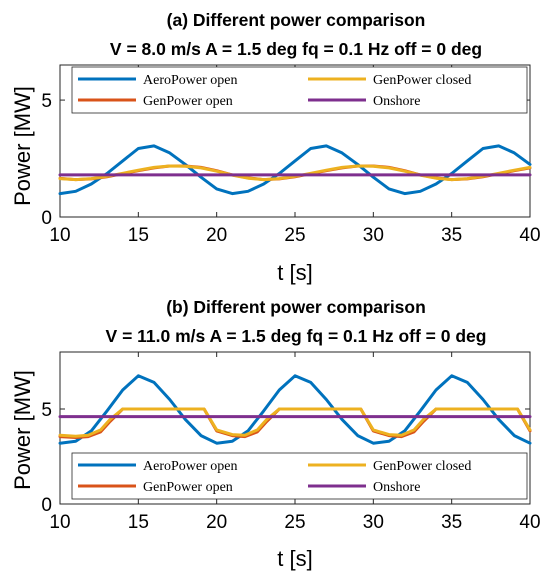 The height and width of the screenshot is (573, 542). I want to click on panel-a-legend-label-aeropower-open: AeroPower open, so click(190, 80).